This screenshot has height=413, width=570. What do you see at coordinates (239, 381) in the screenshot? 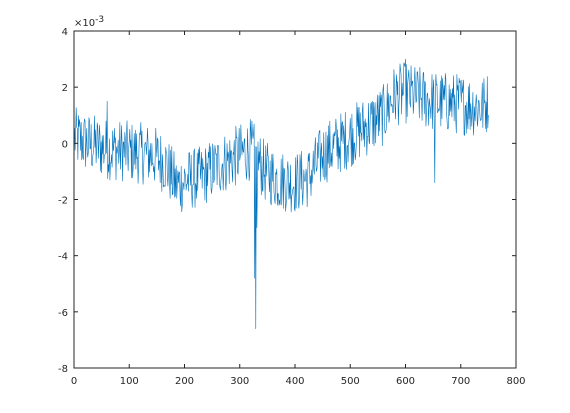
I see `x-tick-label: 300` at bounding box center [239, 381].